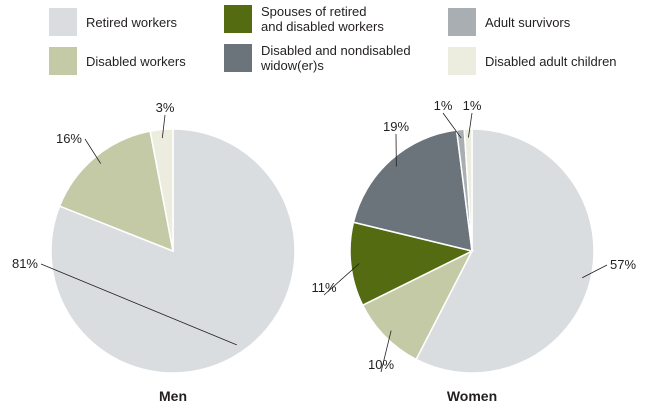 This screenshot has width=650, height=409. What do you see at coordinates (323, 287) in the screenshot?
I see `slice-label-spouses: 11%` at bounding box center [323, 287].